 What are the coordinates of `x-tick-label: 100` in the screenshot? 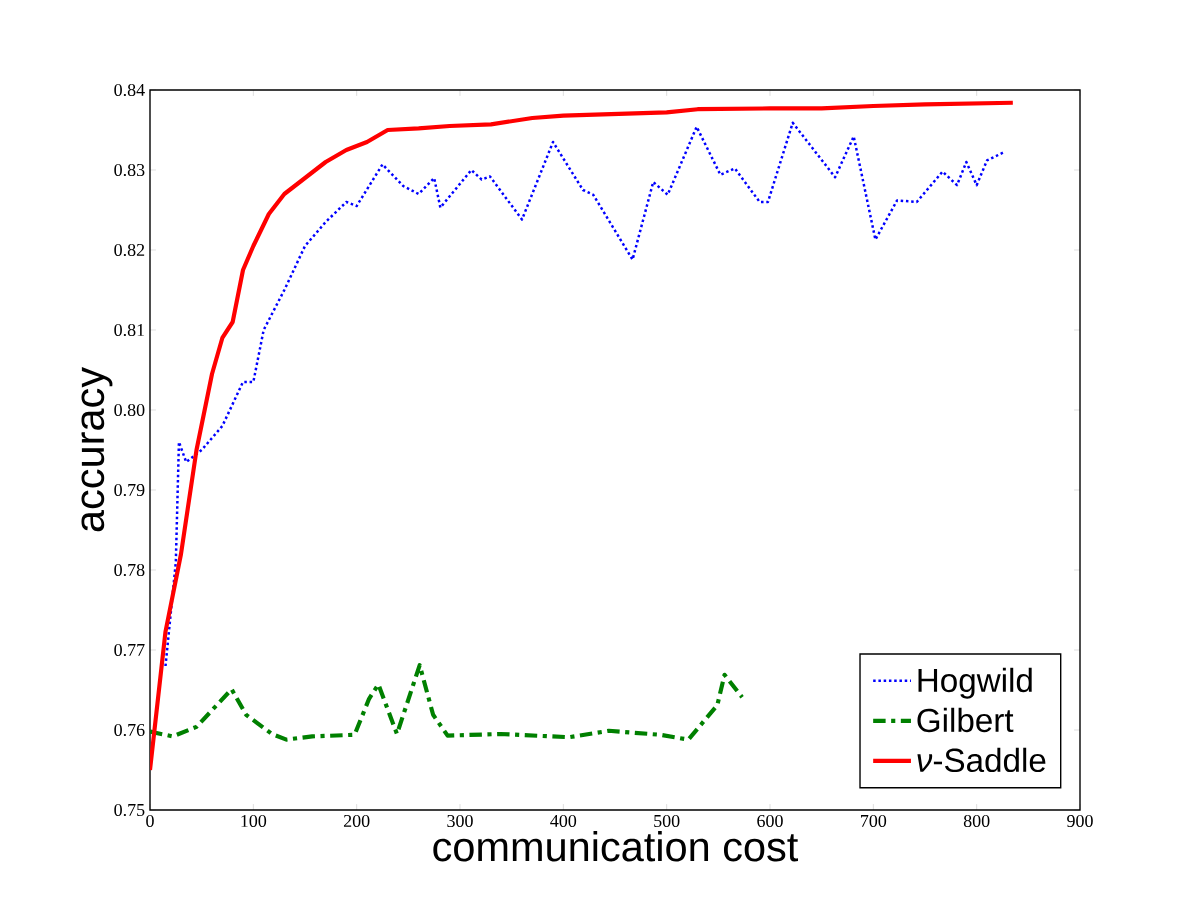 It's located at (254, 821).